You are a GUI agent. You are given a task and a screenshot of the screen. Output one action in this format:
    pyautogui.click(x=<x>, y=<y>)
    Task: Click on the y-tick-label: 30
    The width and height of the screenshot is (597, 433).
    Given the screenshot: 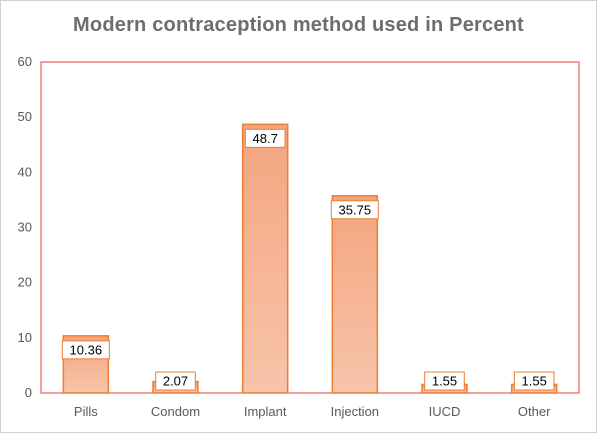 What is the action you would take?
    pyautogui.click(x=25, y=227)
    